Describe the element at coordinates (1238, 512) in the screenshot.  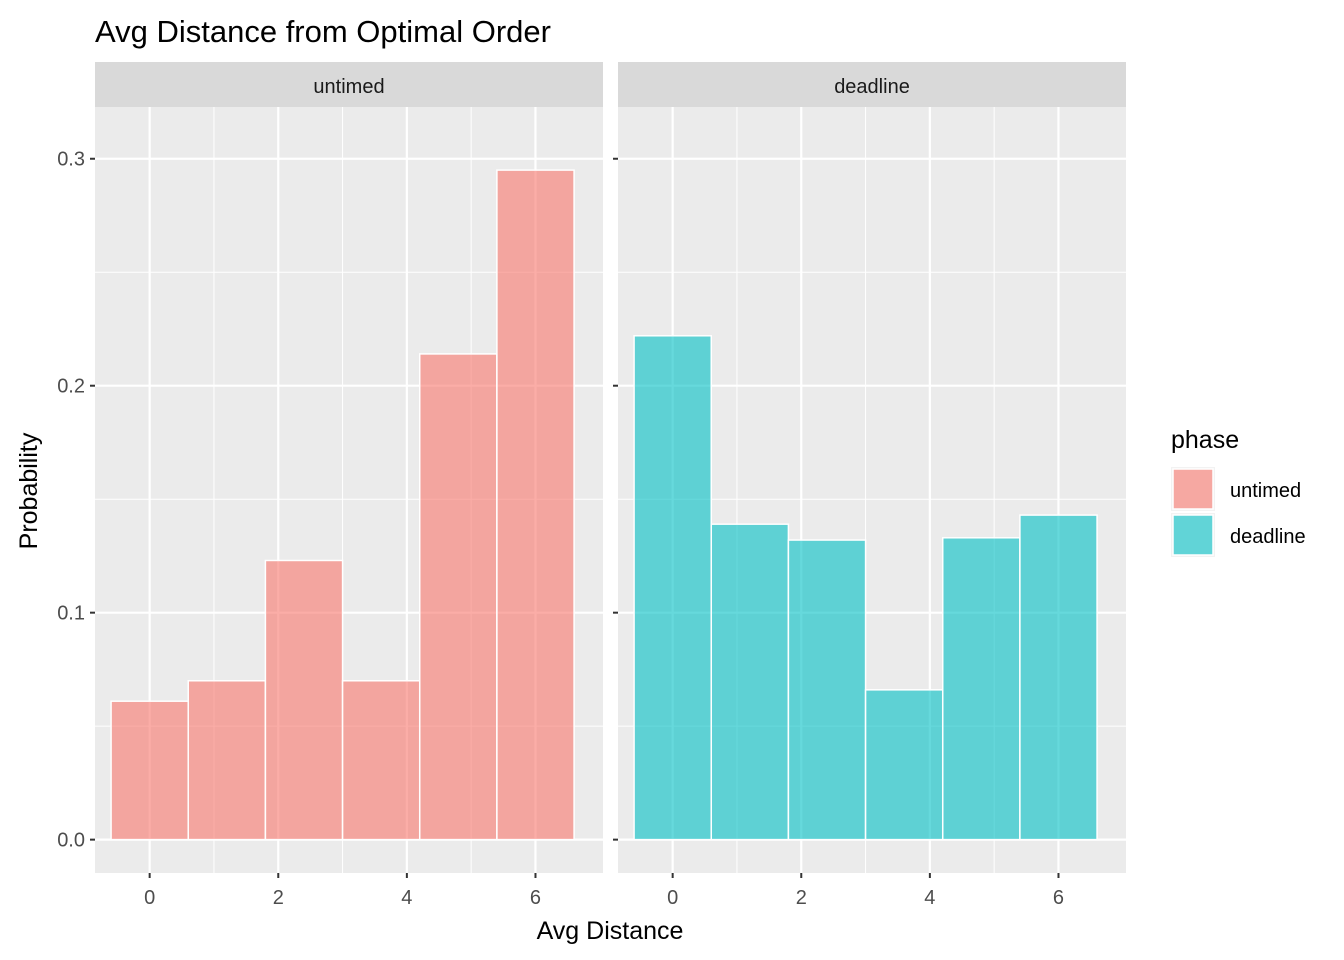
I see `legend-items: untimed deadline` at that location.